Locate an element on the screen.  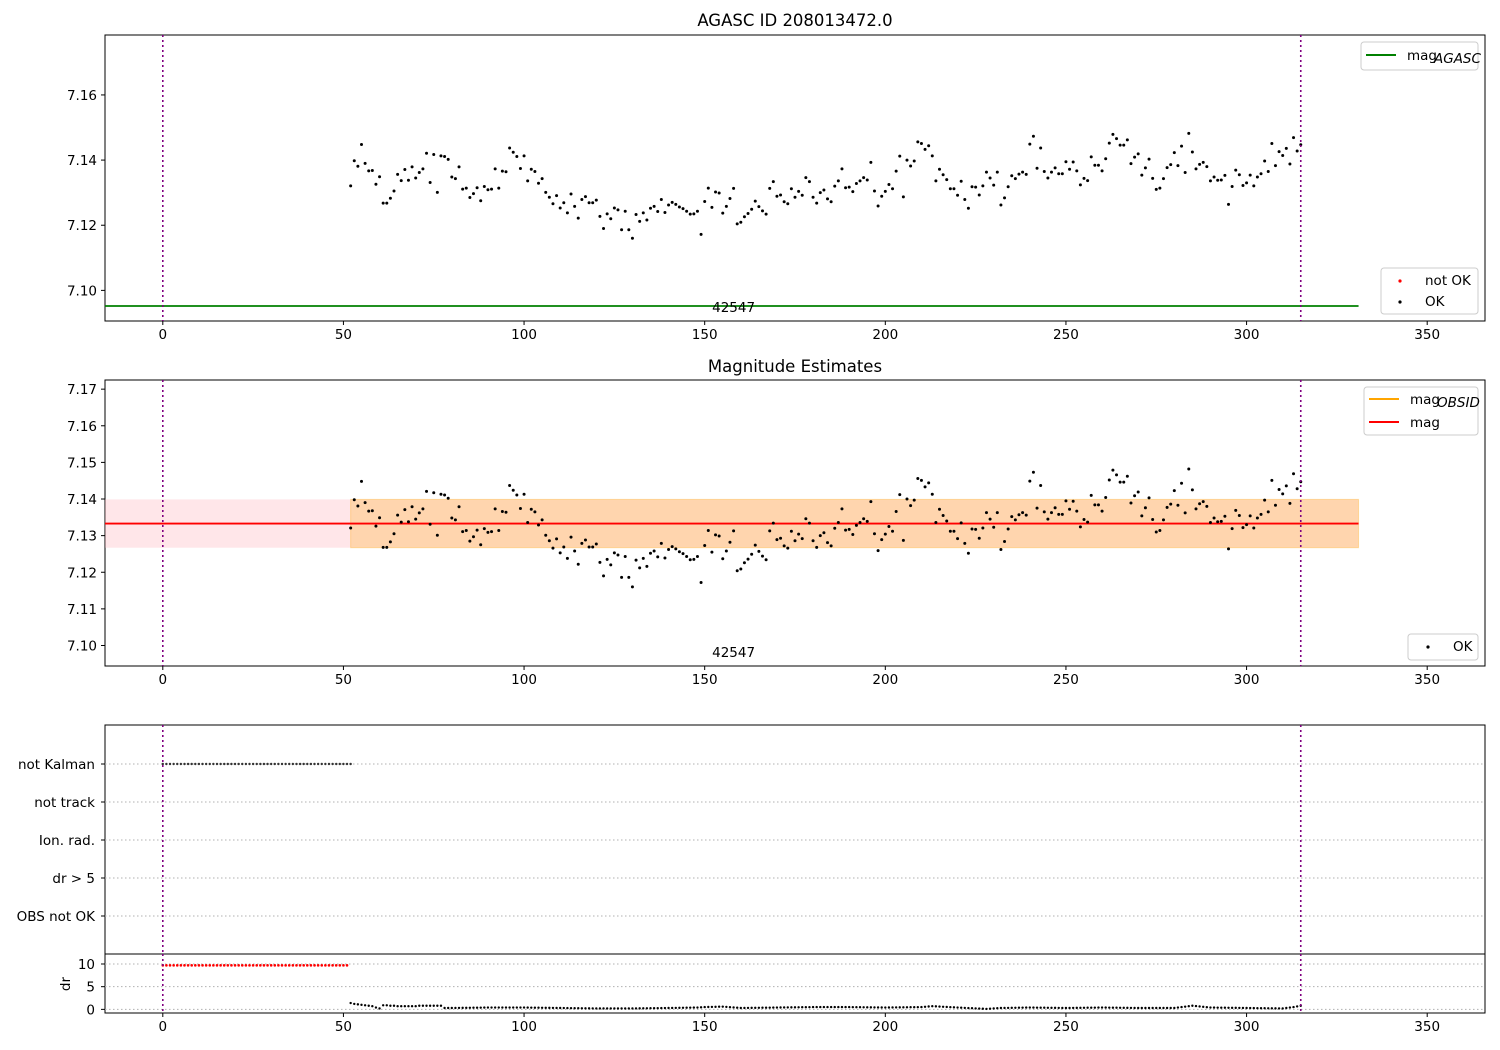
obsid-annotation: 42547 is located at coordinates (733, 653).